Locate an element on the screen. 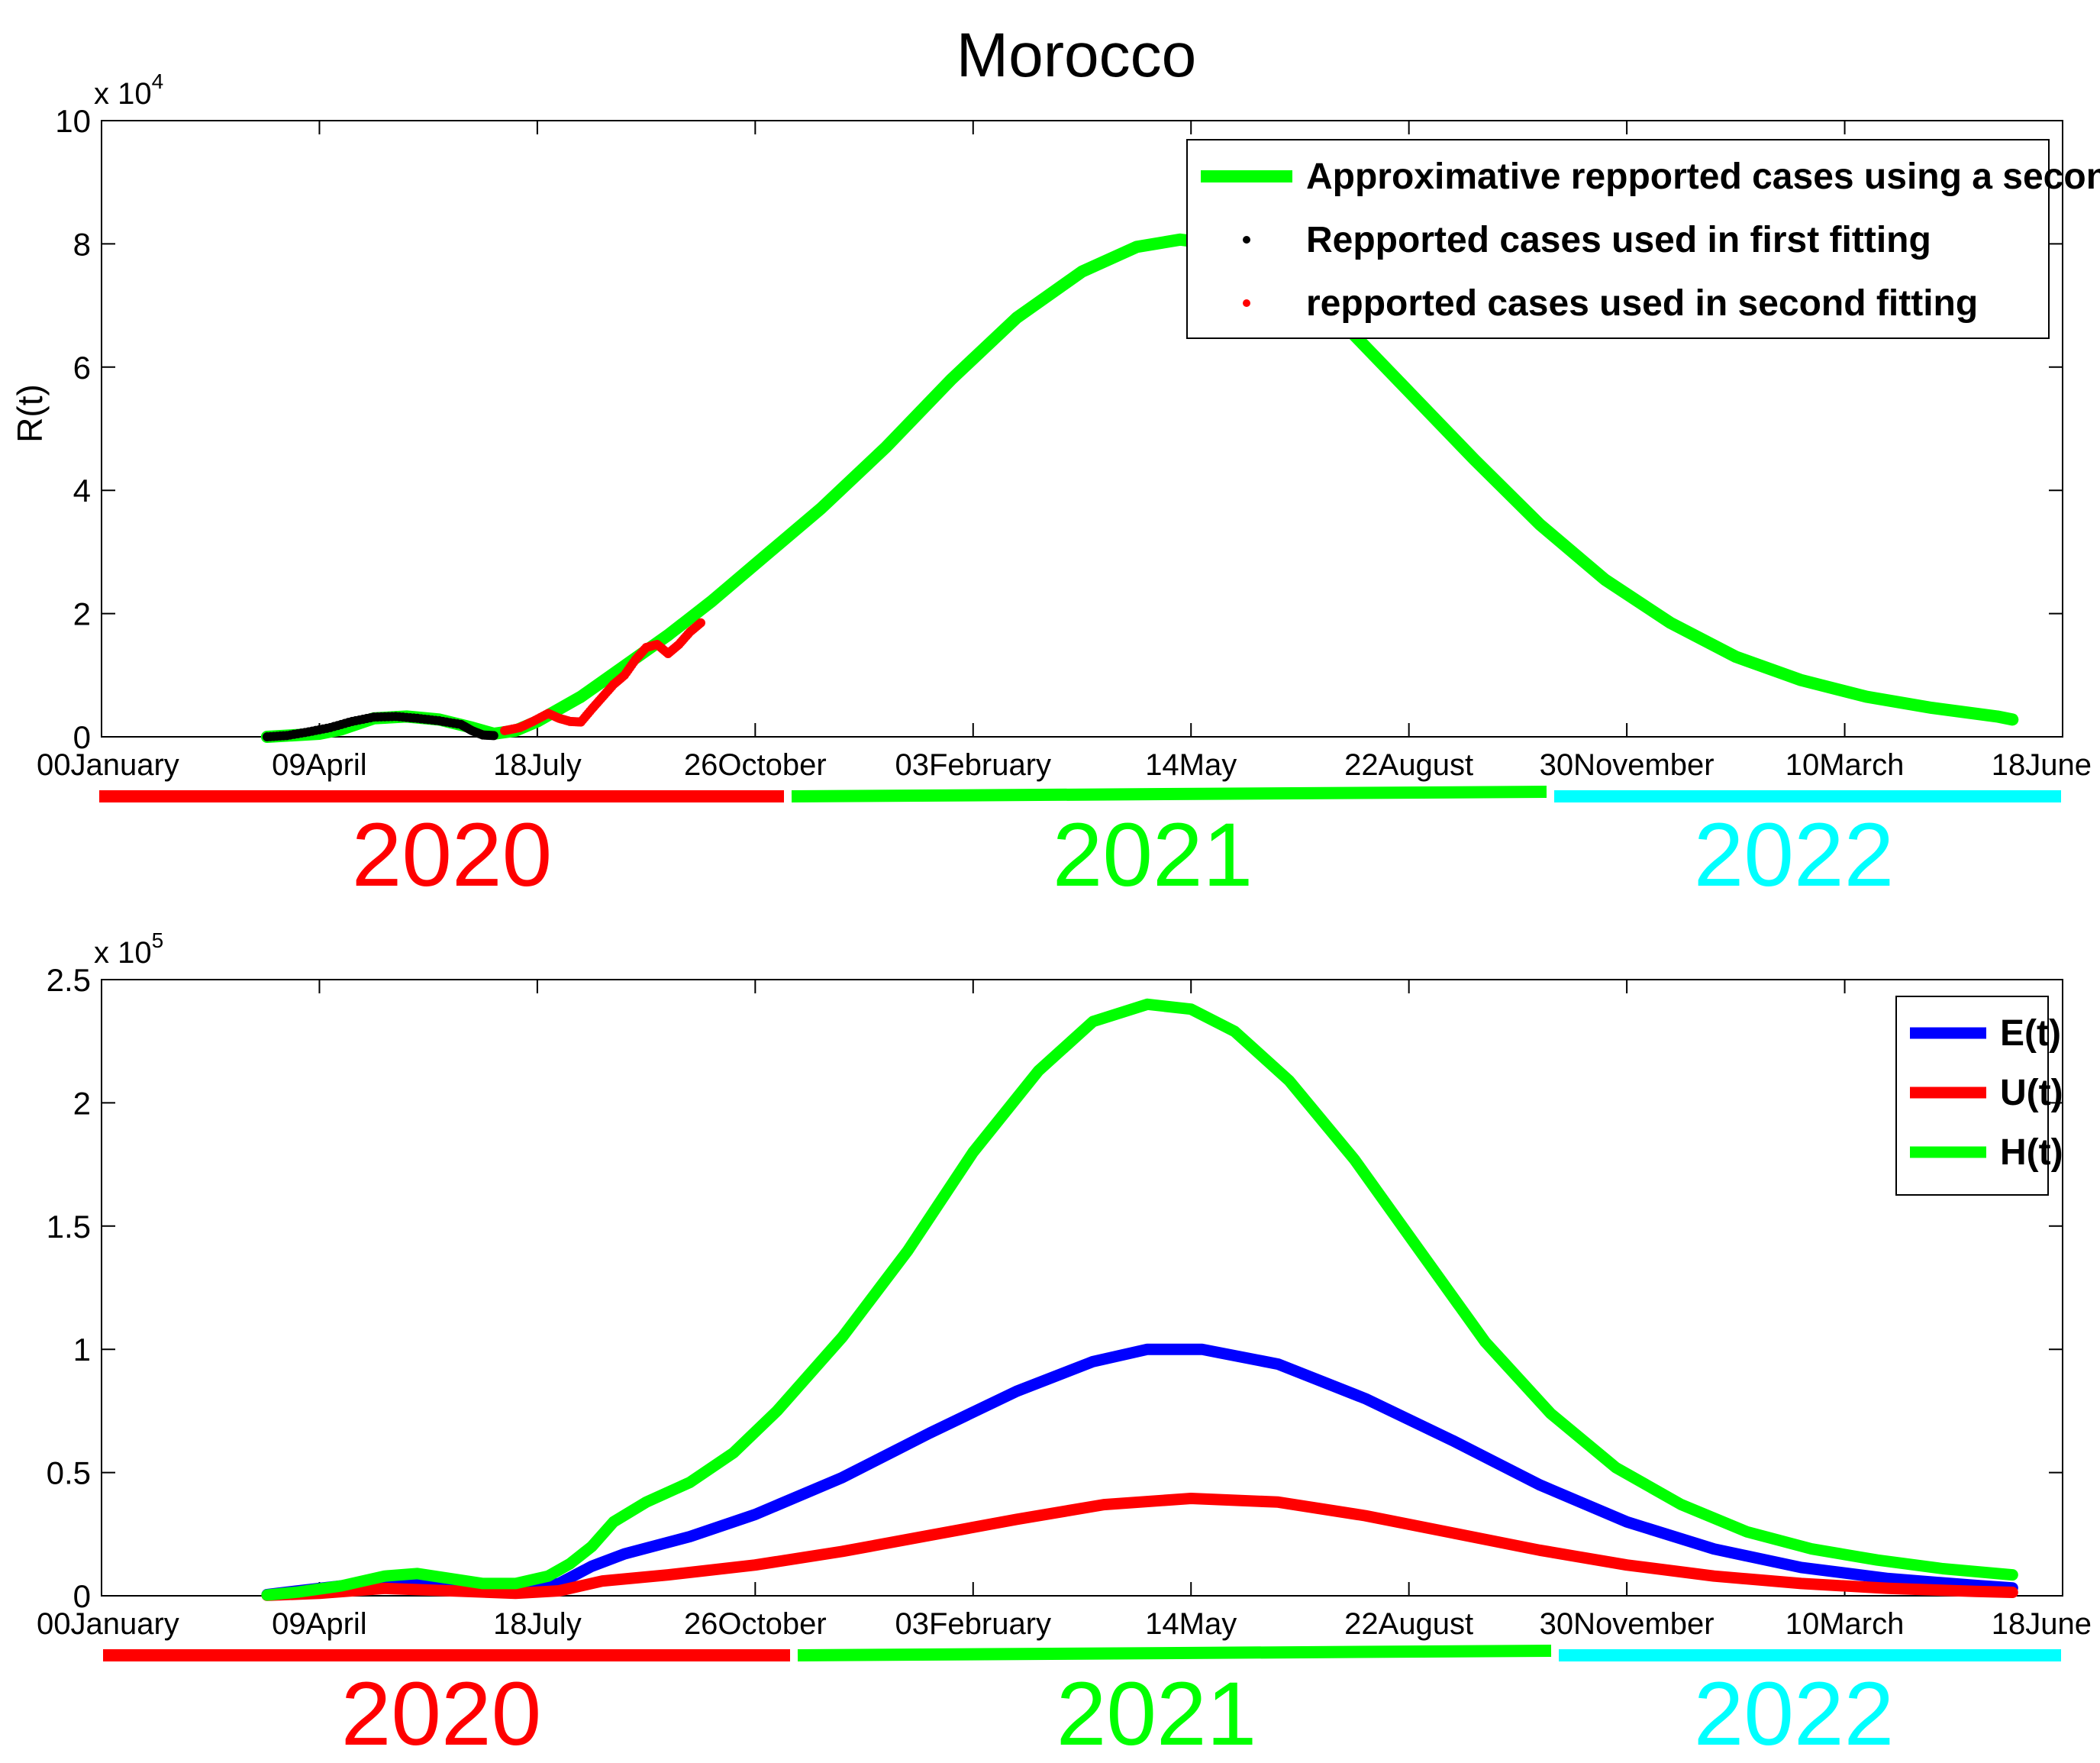 This screenshot has width=2100, height=1763. y-tick-label: 1.5 is located at coordinates (69, 1227).